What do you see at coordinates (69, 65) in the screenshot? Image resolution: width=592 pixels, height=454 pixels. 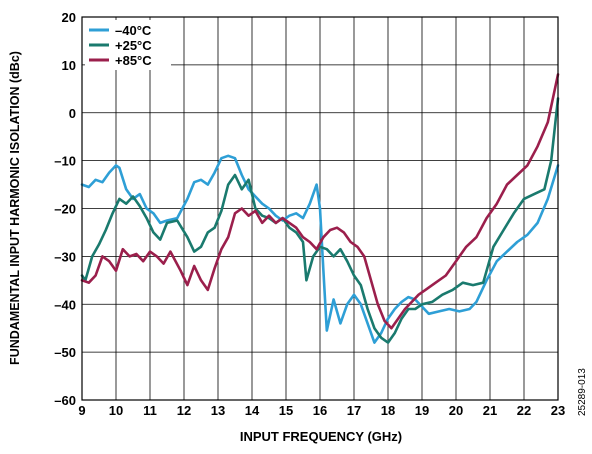 I see `y-tick-label: 10` at bounding box center [69, 65].